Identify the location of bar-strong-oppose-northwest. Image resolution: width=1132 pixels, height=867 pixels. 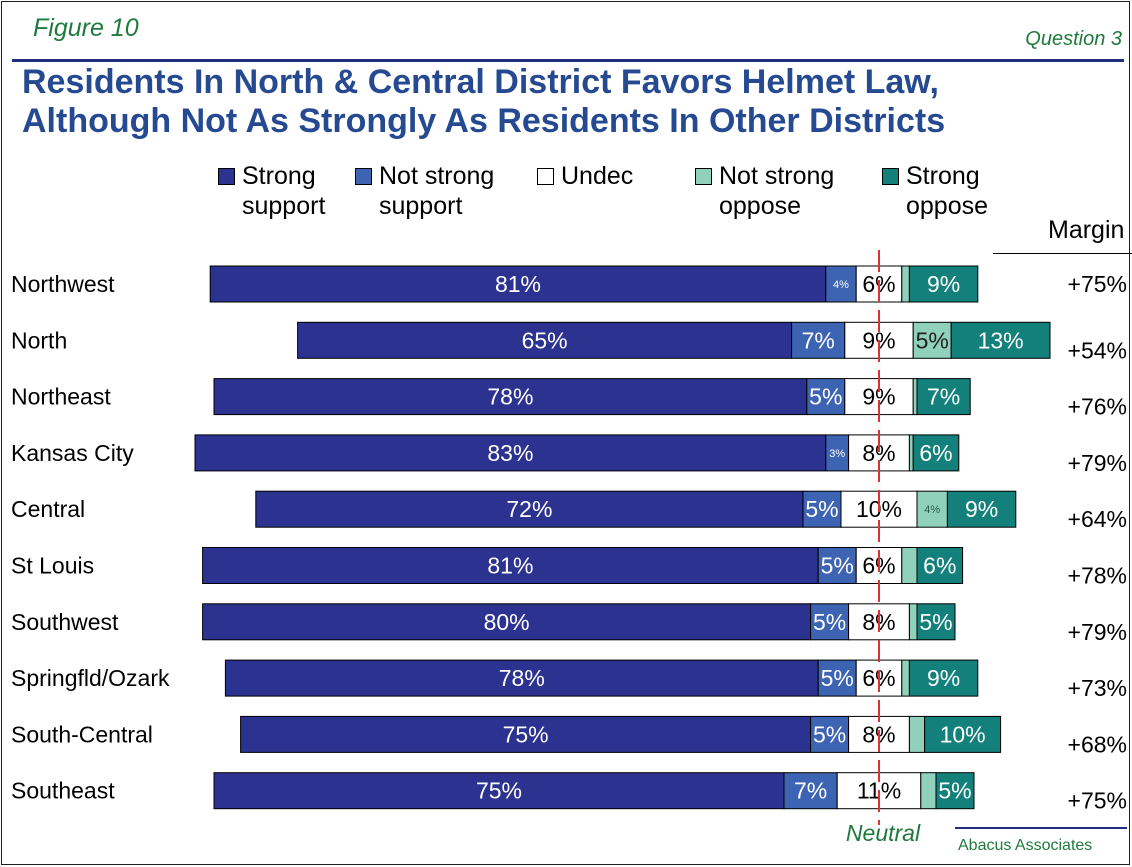
(943, 284).